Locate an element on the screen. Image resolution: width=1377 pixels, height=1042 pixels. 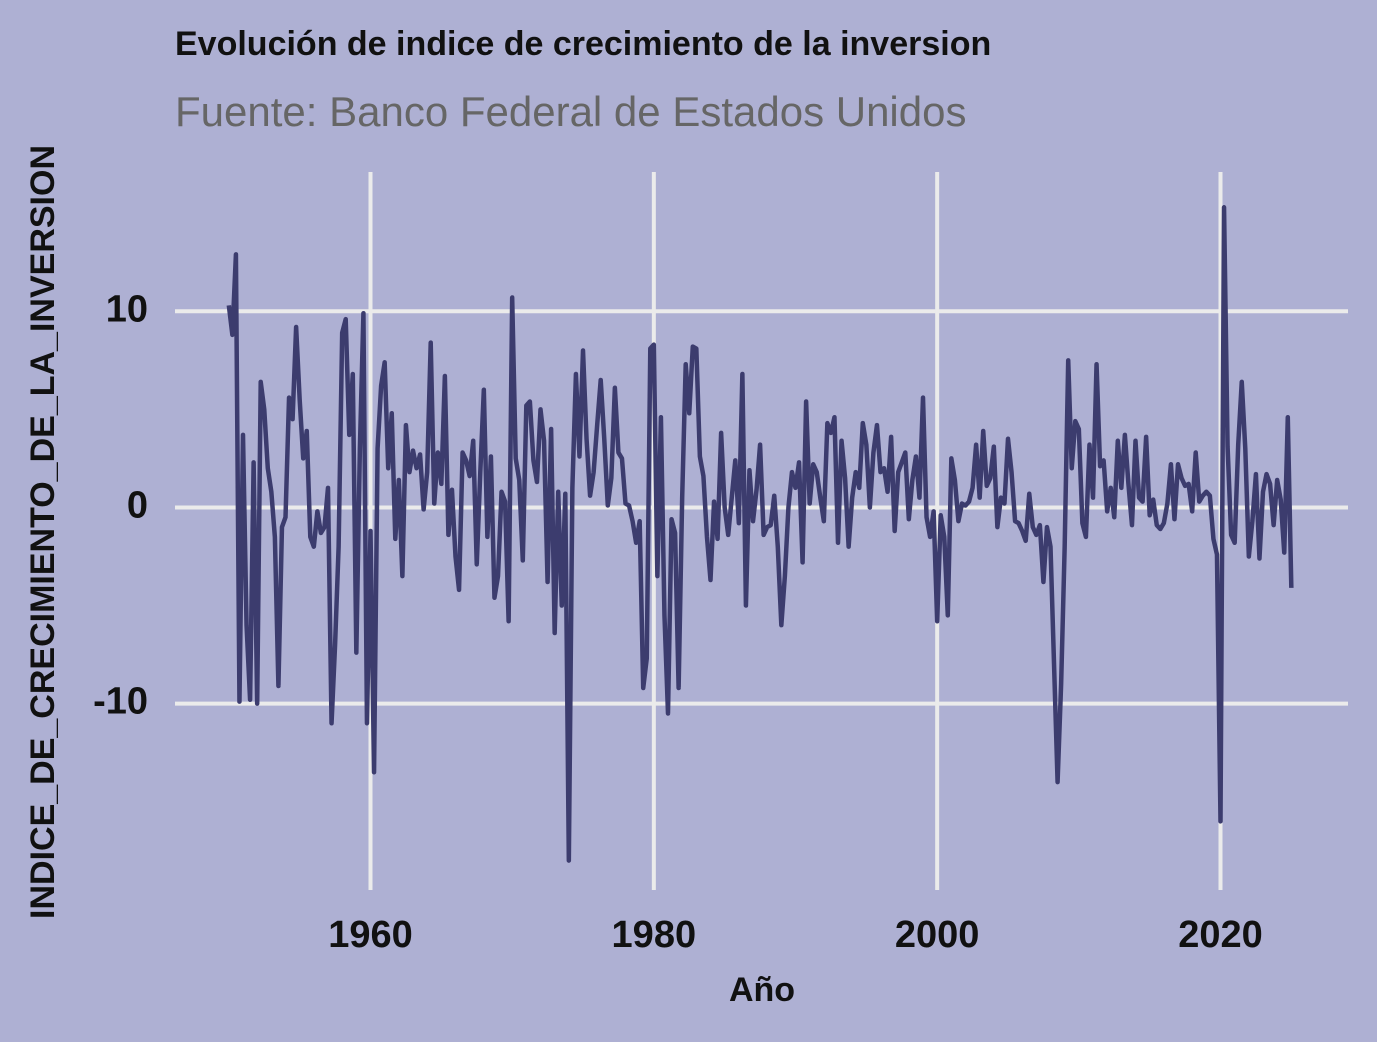
x-tick-label: 1980 is located at coordinates (654, 935).